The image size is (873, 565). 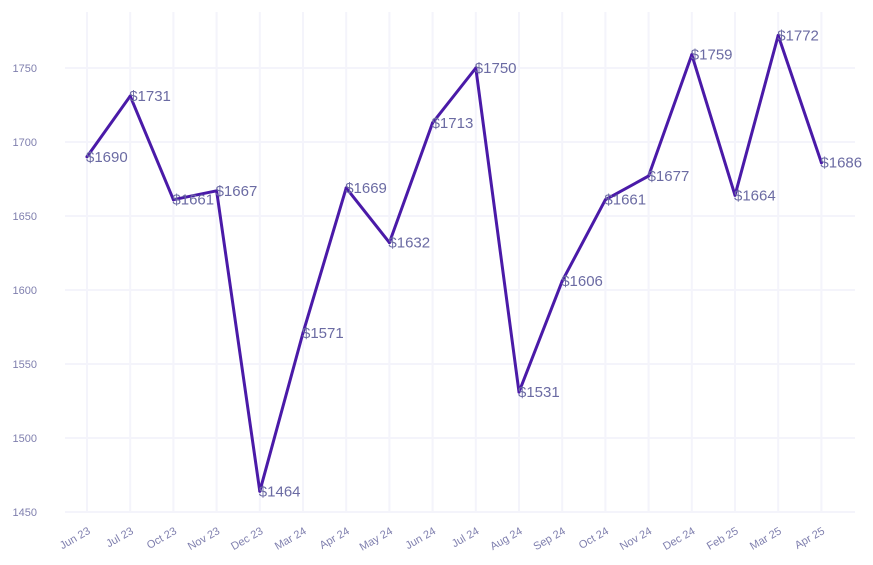 What do you see at coordinates (496, 68) in the screenshot?
I see `data-label: $1750` at bounding box center [496, 68].